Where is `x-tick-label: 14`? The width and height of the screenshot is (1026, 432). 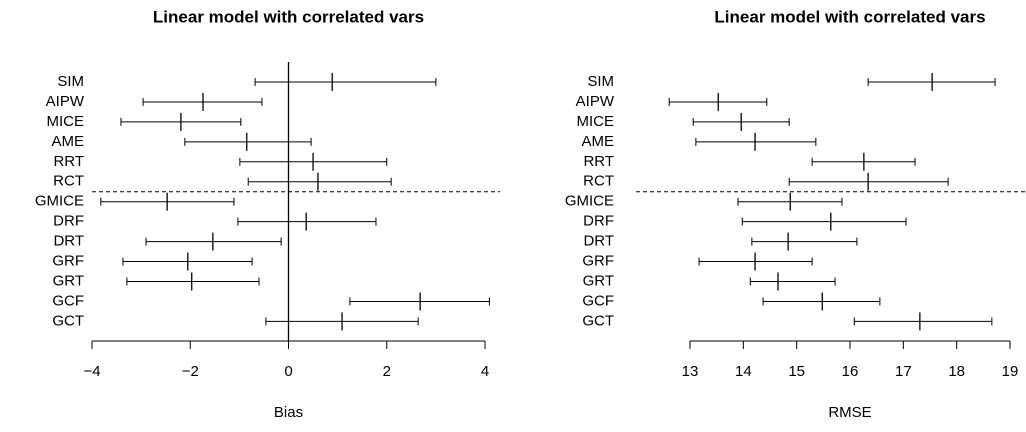
x-tick-label: 14 is located at coordinates (743, 371).